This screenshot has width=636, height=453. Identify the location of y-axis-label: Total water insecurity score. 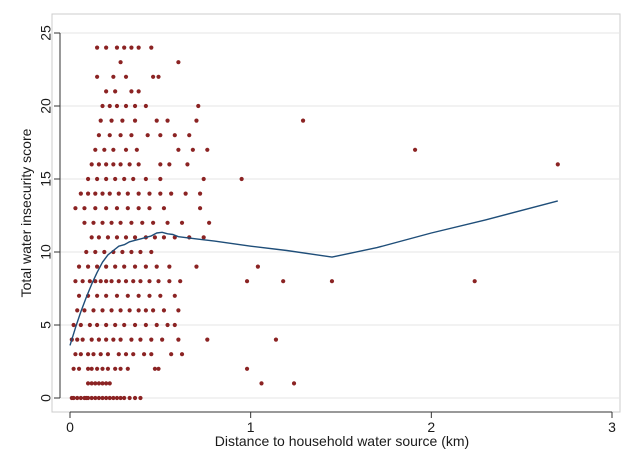
(26, 212).